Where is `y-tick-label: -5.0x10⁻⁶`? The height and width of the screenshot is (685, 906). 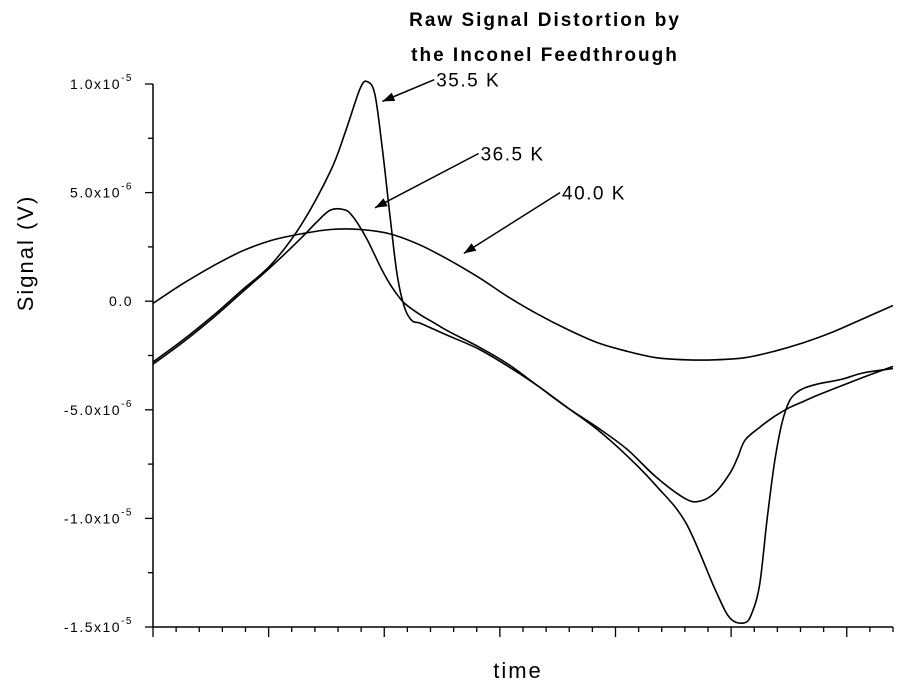
y-tick-label: -5.0x10⁻⁶ is located at coordinates (98, 408).